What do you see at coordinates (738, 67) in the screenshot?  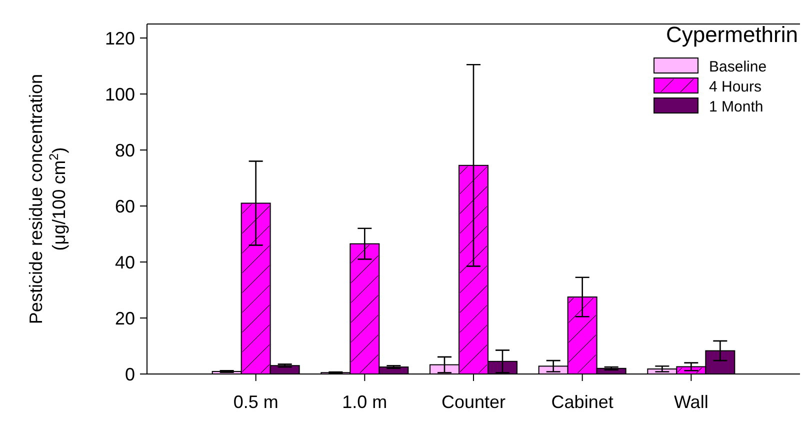 I see `legend-label: Baseline` at bounding box center [738, 67].